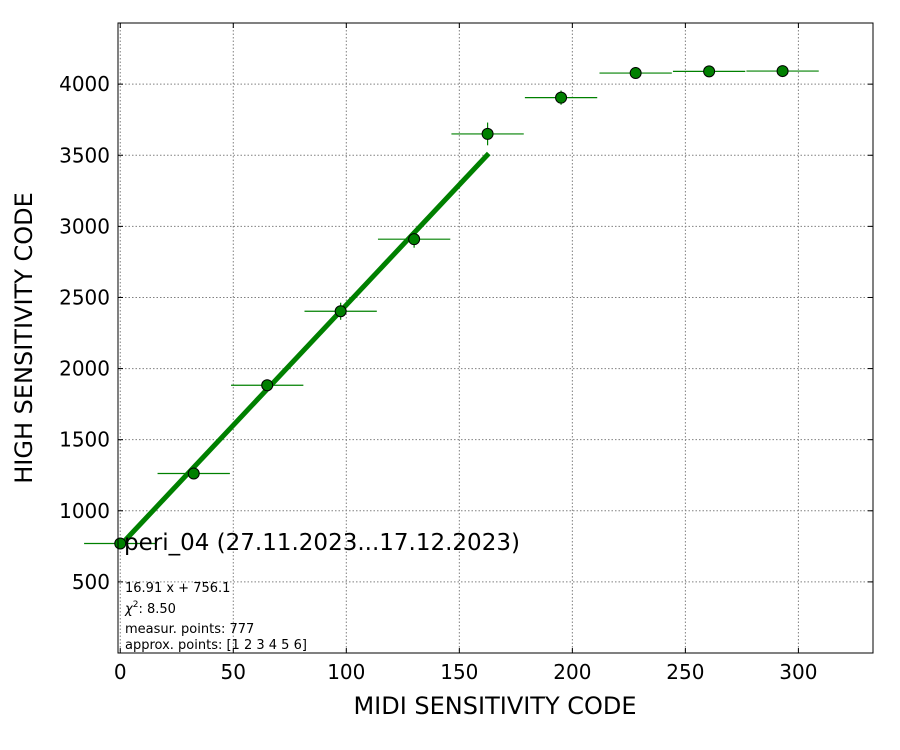  What do you see at coordinates (129, 609) in the screenshot?
I see `chi2-symbol: χ` at bounding box center [129, 609].